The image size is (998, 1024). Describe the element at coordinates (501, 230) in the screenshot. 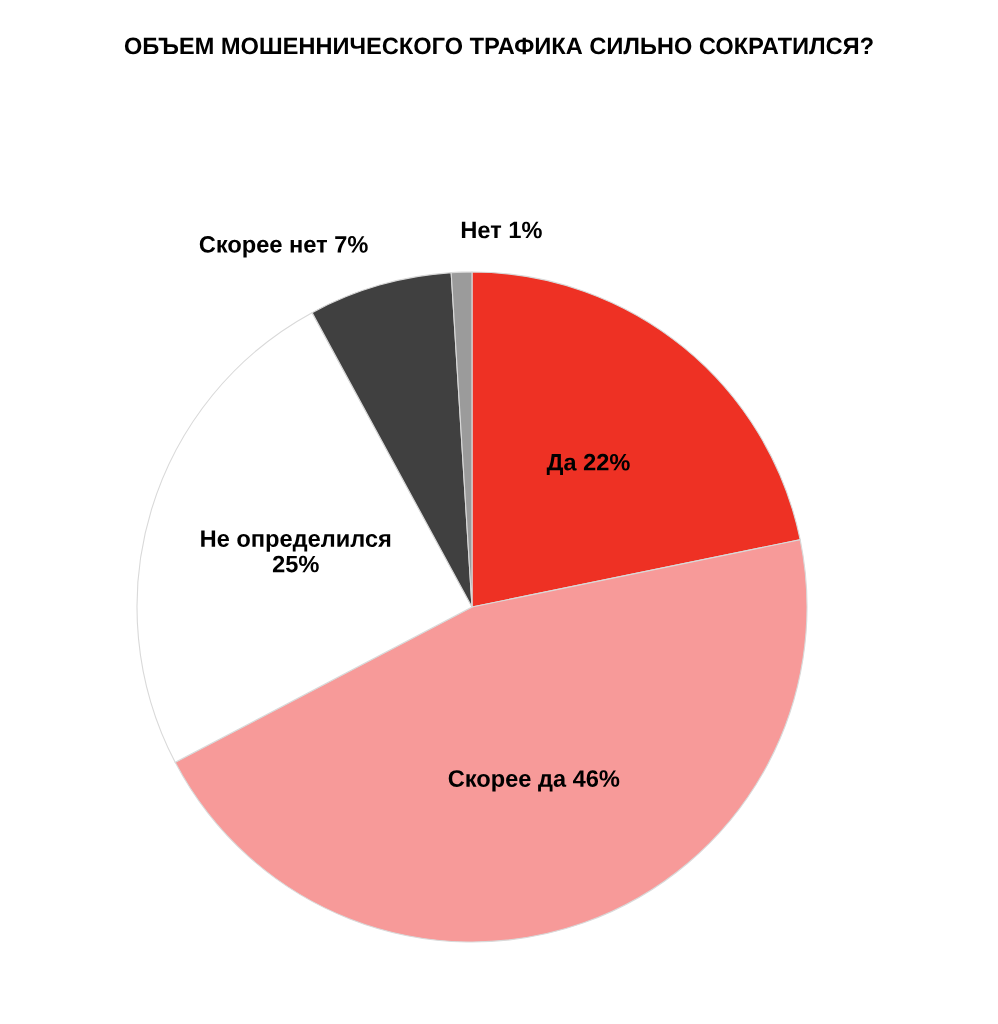

I see `slice-label: Нет 1%` at that location.